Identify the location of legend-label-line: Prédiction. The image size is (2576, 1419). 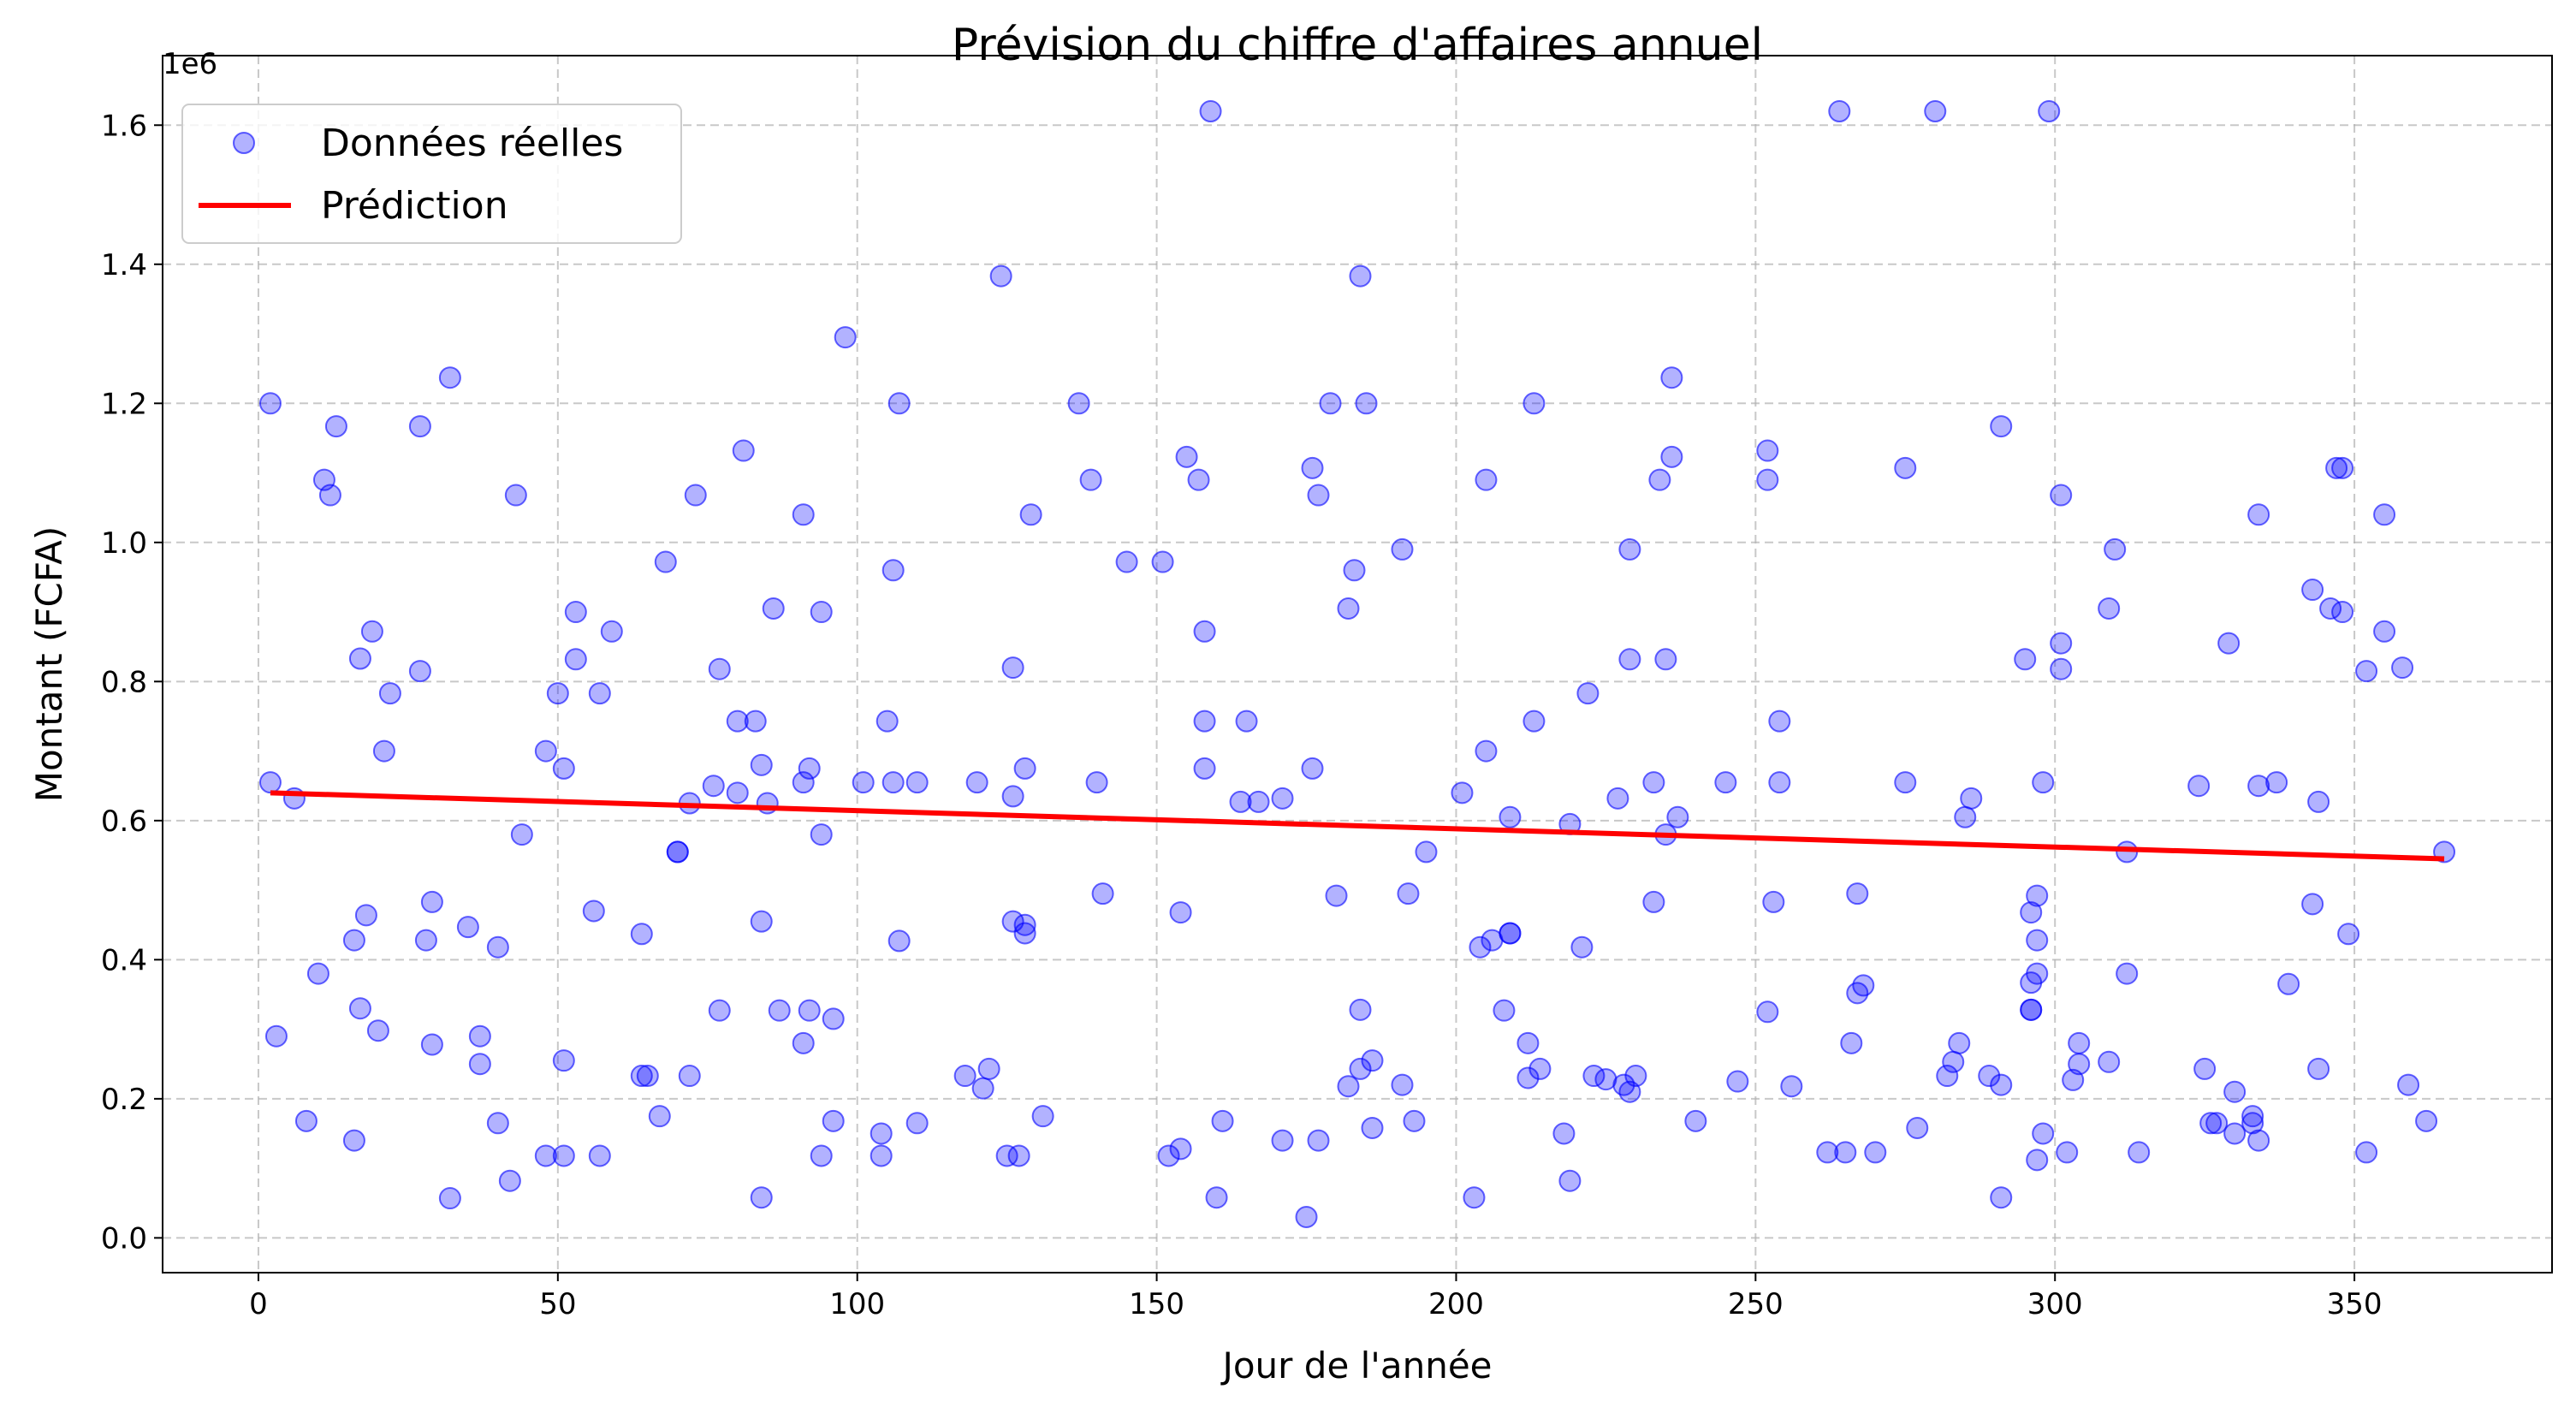
(414, 206).